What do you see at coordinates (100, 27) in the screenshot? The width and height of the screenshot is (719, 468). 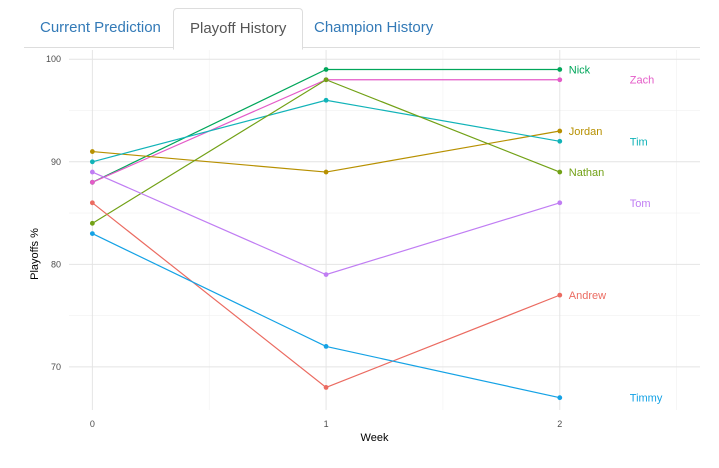 I see `tab-current-prediction: Current Prediction` at bounding box center [100, 27].